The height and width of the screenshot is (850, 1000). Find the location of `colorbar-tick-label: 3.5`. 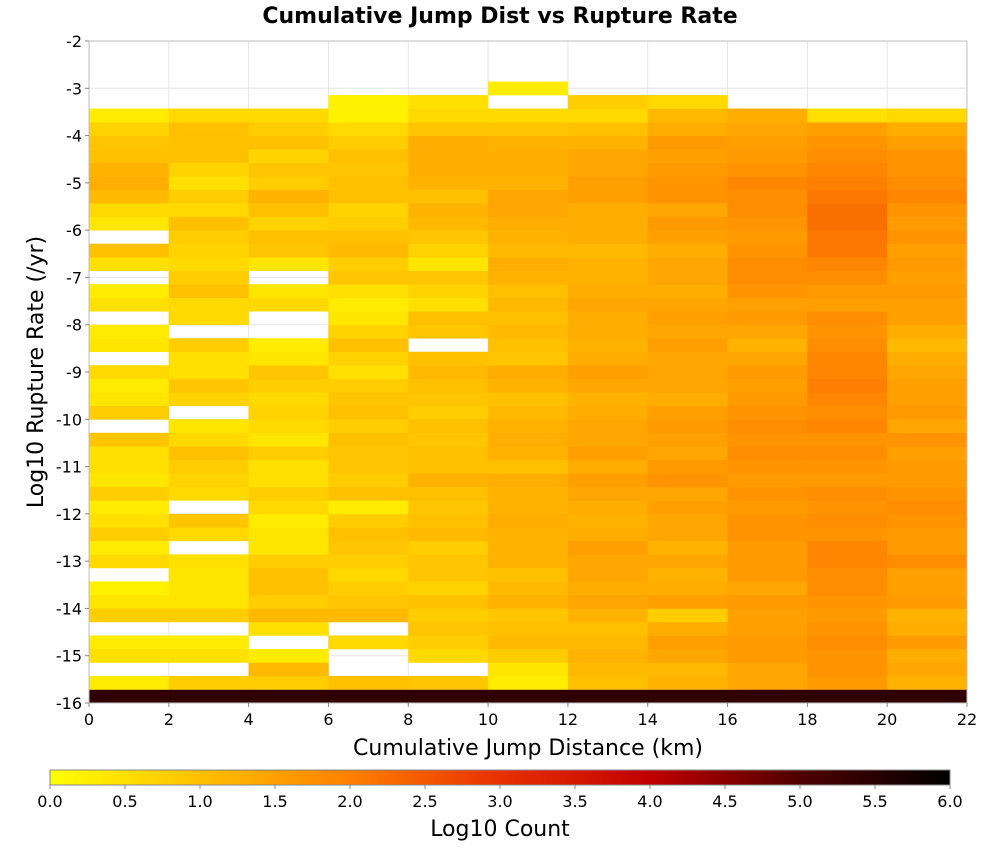

colorbar-tick-label: 3.5 is located at coordinates (574, 801).